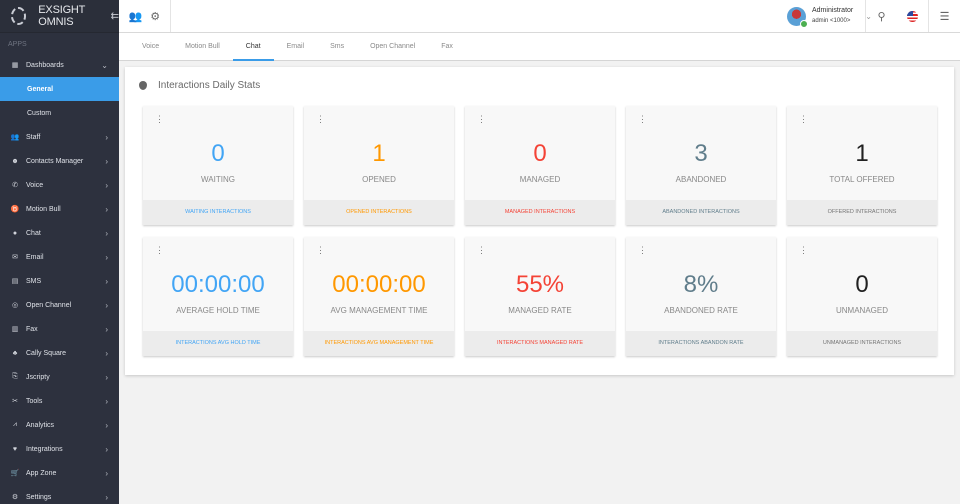 This screenshot has width=960, height=504. Describe the element at coordinates (831, 21) in the screenshot. I see `user-extension: admin <1000>` at that location.